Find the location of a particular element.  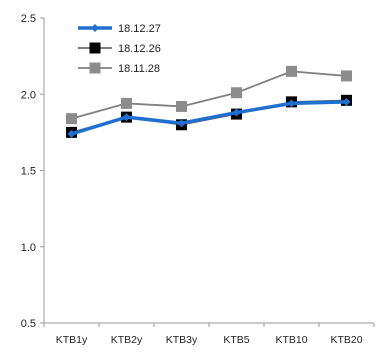

series-18.12.27 is located at coordinates (209, 117).